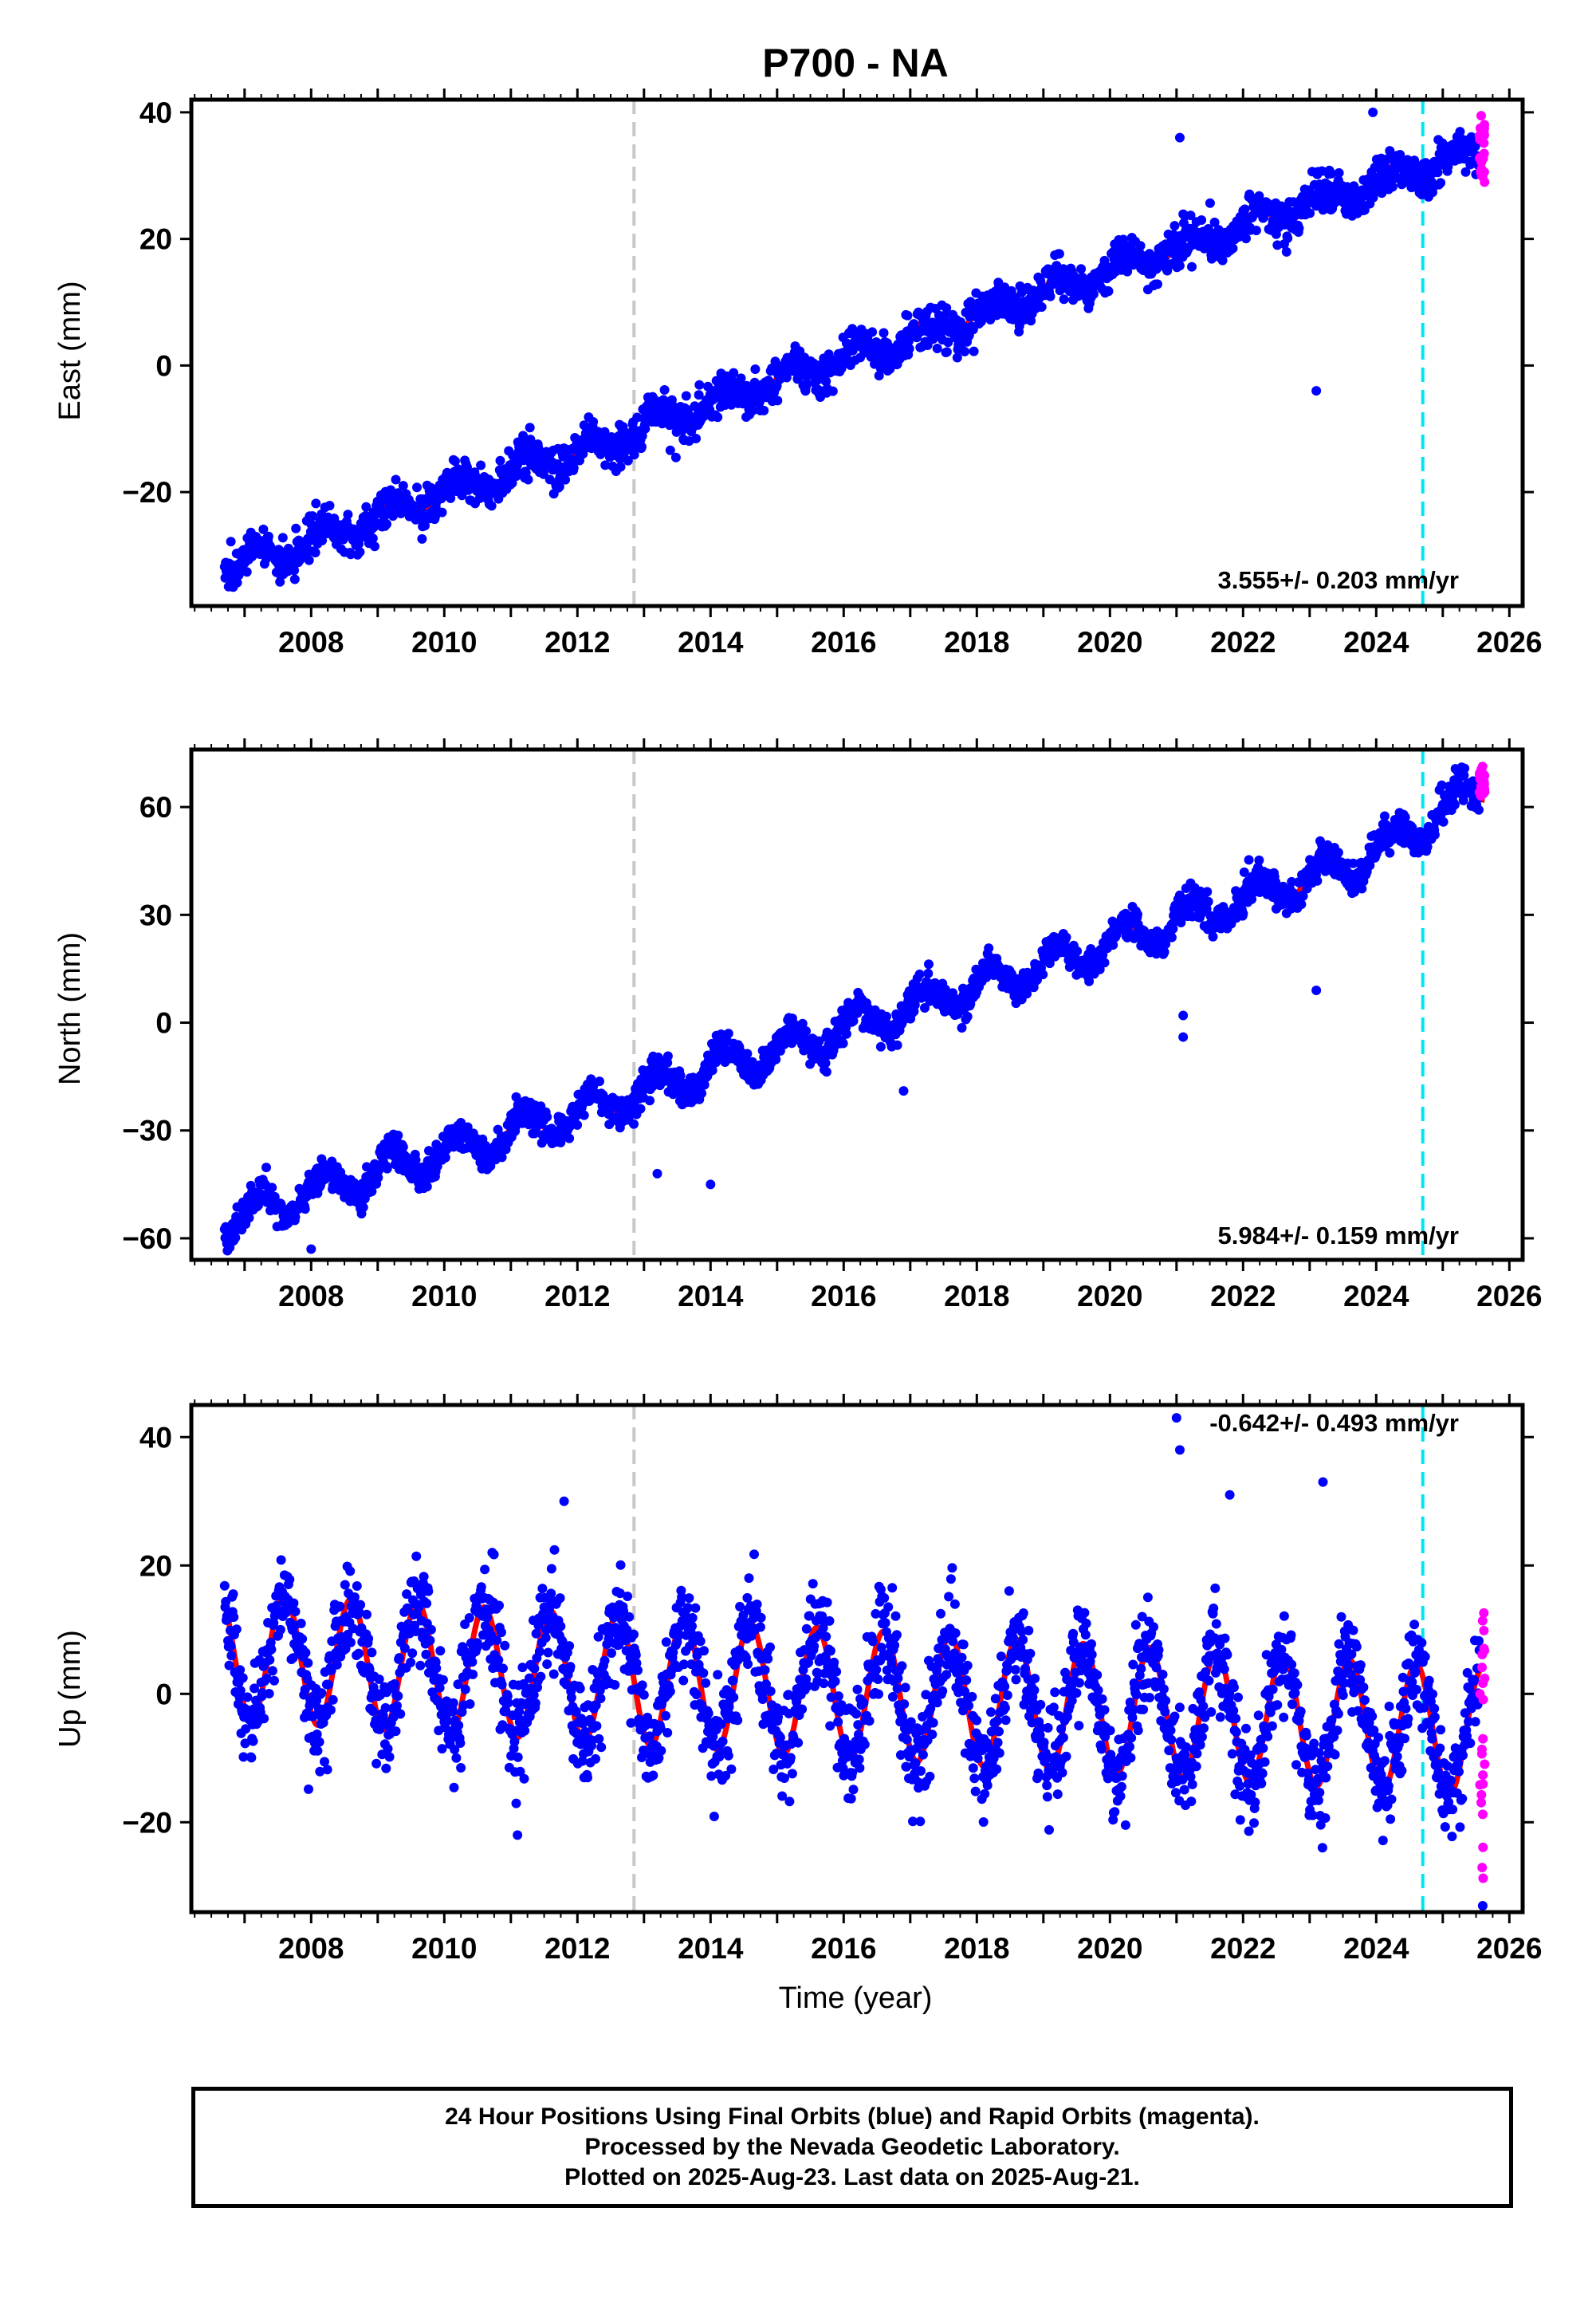  What do you see at coordinates (1179, 137) in the screenshot?
I see `east-outlier-point` at bounding box center [1179, 137].